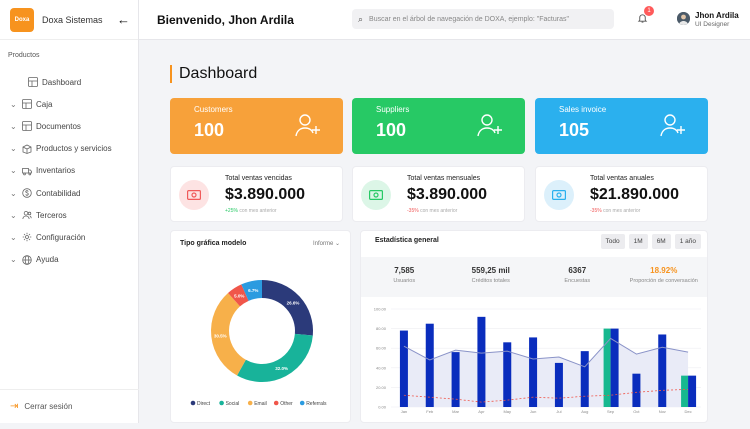  I want to click on donut-slice-referrals, so click(252, 291).